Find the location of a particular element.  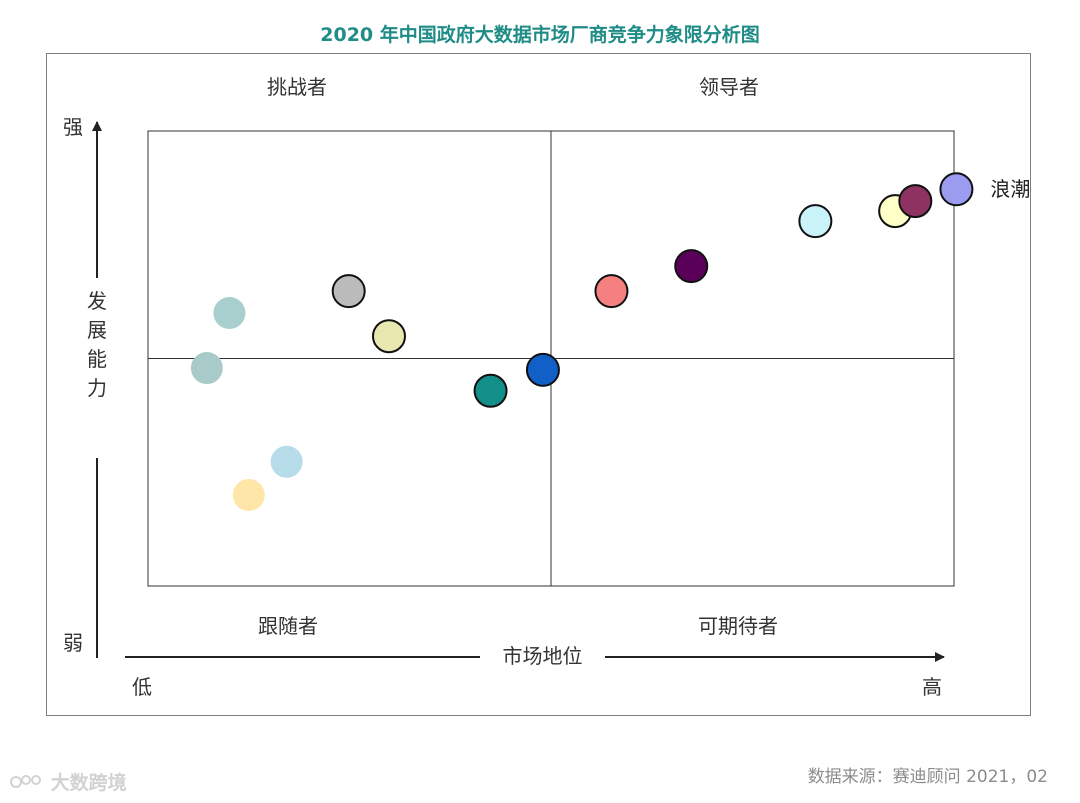

chart-title: 2020 年中国政府大数据市场厂商竞争力象限分析图 is located at coordinates (540, 35).